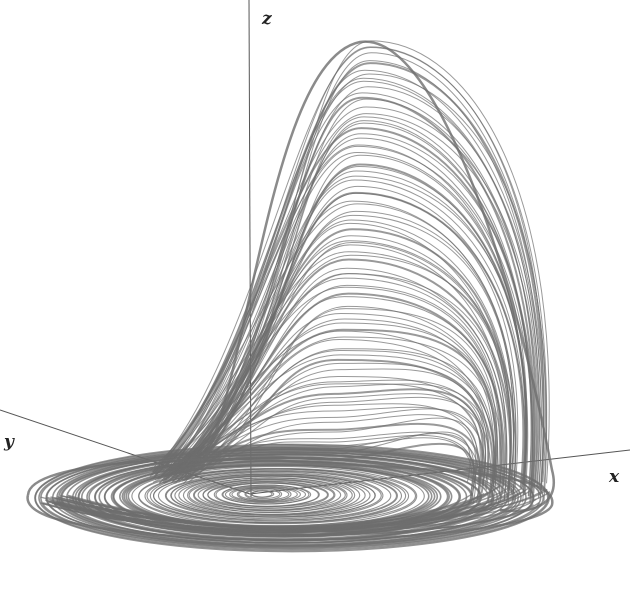  I want to click on x-axis-label: x, so click(614, 477).